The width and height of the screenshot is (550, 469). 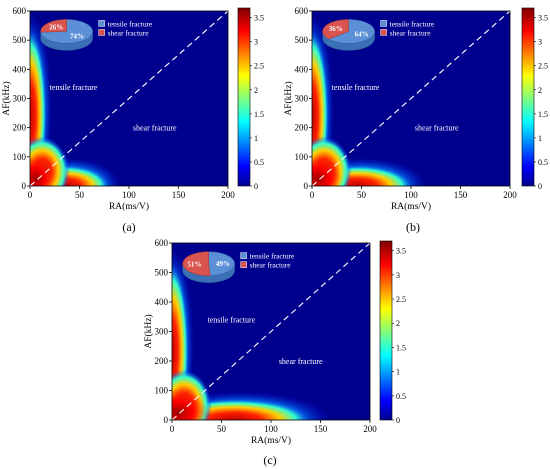 I want to click on pie-label-tensile: 64%, so click(x=362, y=35).